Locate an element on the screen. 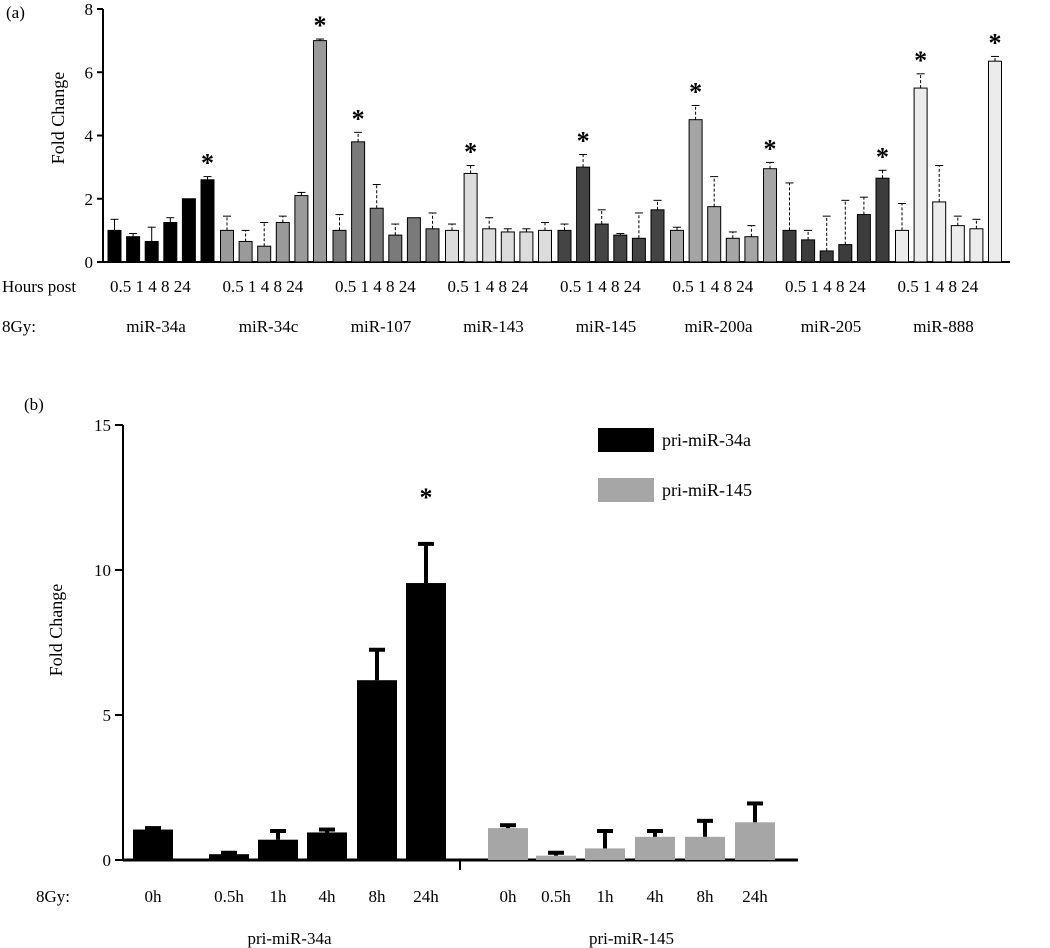 The height and width of the screenshot is (948, 1050). panel-b-x-tick-label-pri-mir-145: 4h is located at coordinates (656, 896).